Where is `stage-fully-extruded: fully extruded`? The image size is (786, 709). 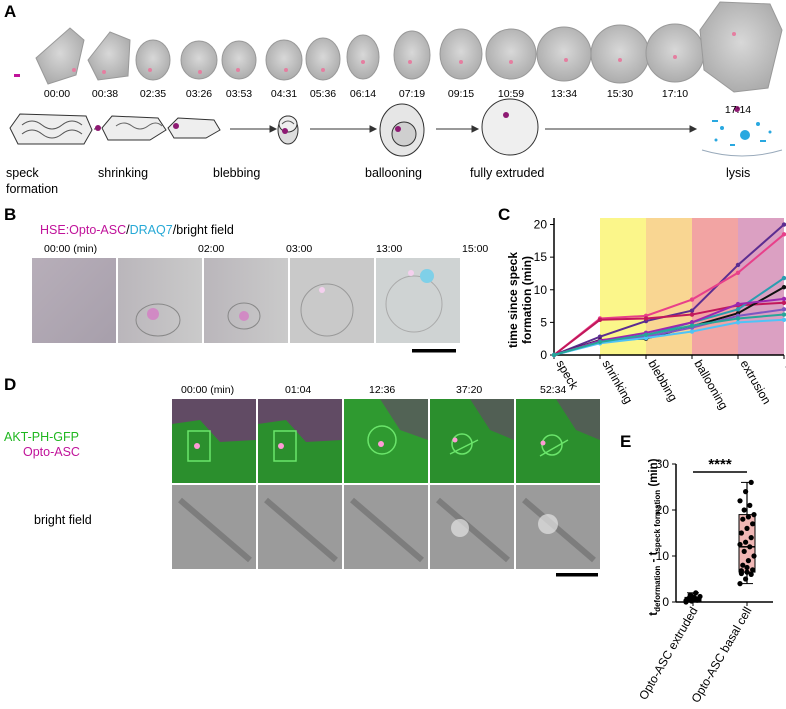
stage-fully-extruded: fully extruded is located at coordinates (507, 173).